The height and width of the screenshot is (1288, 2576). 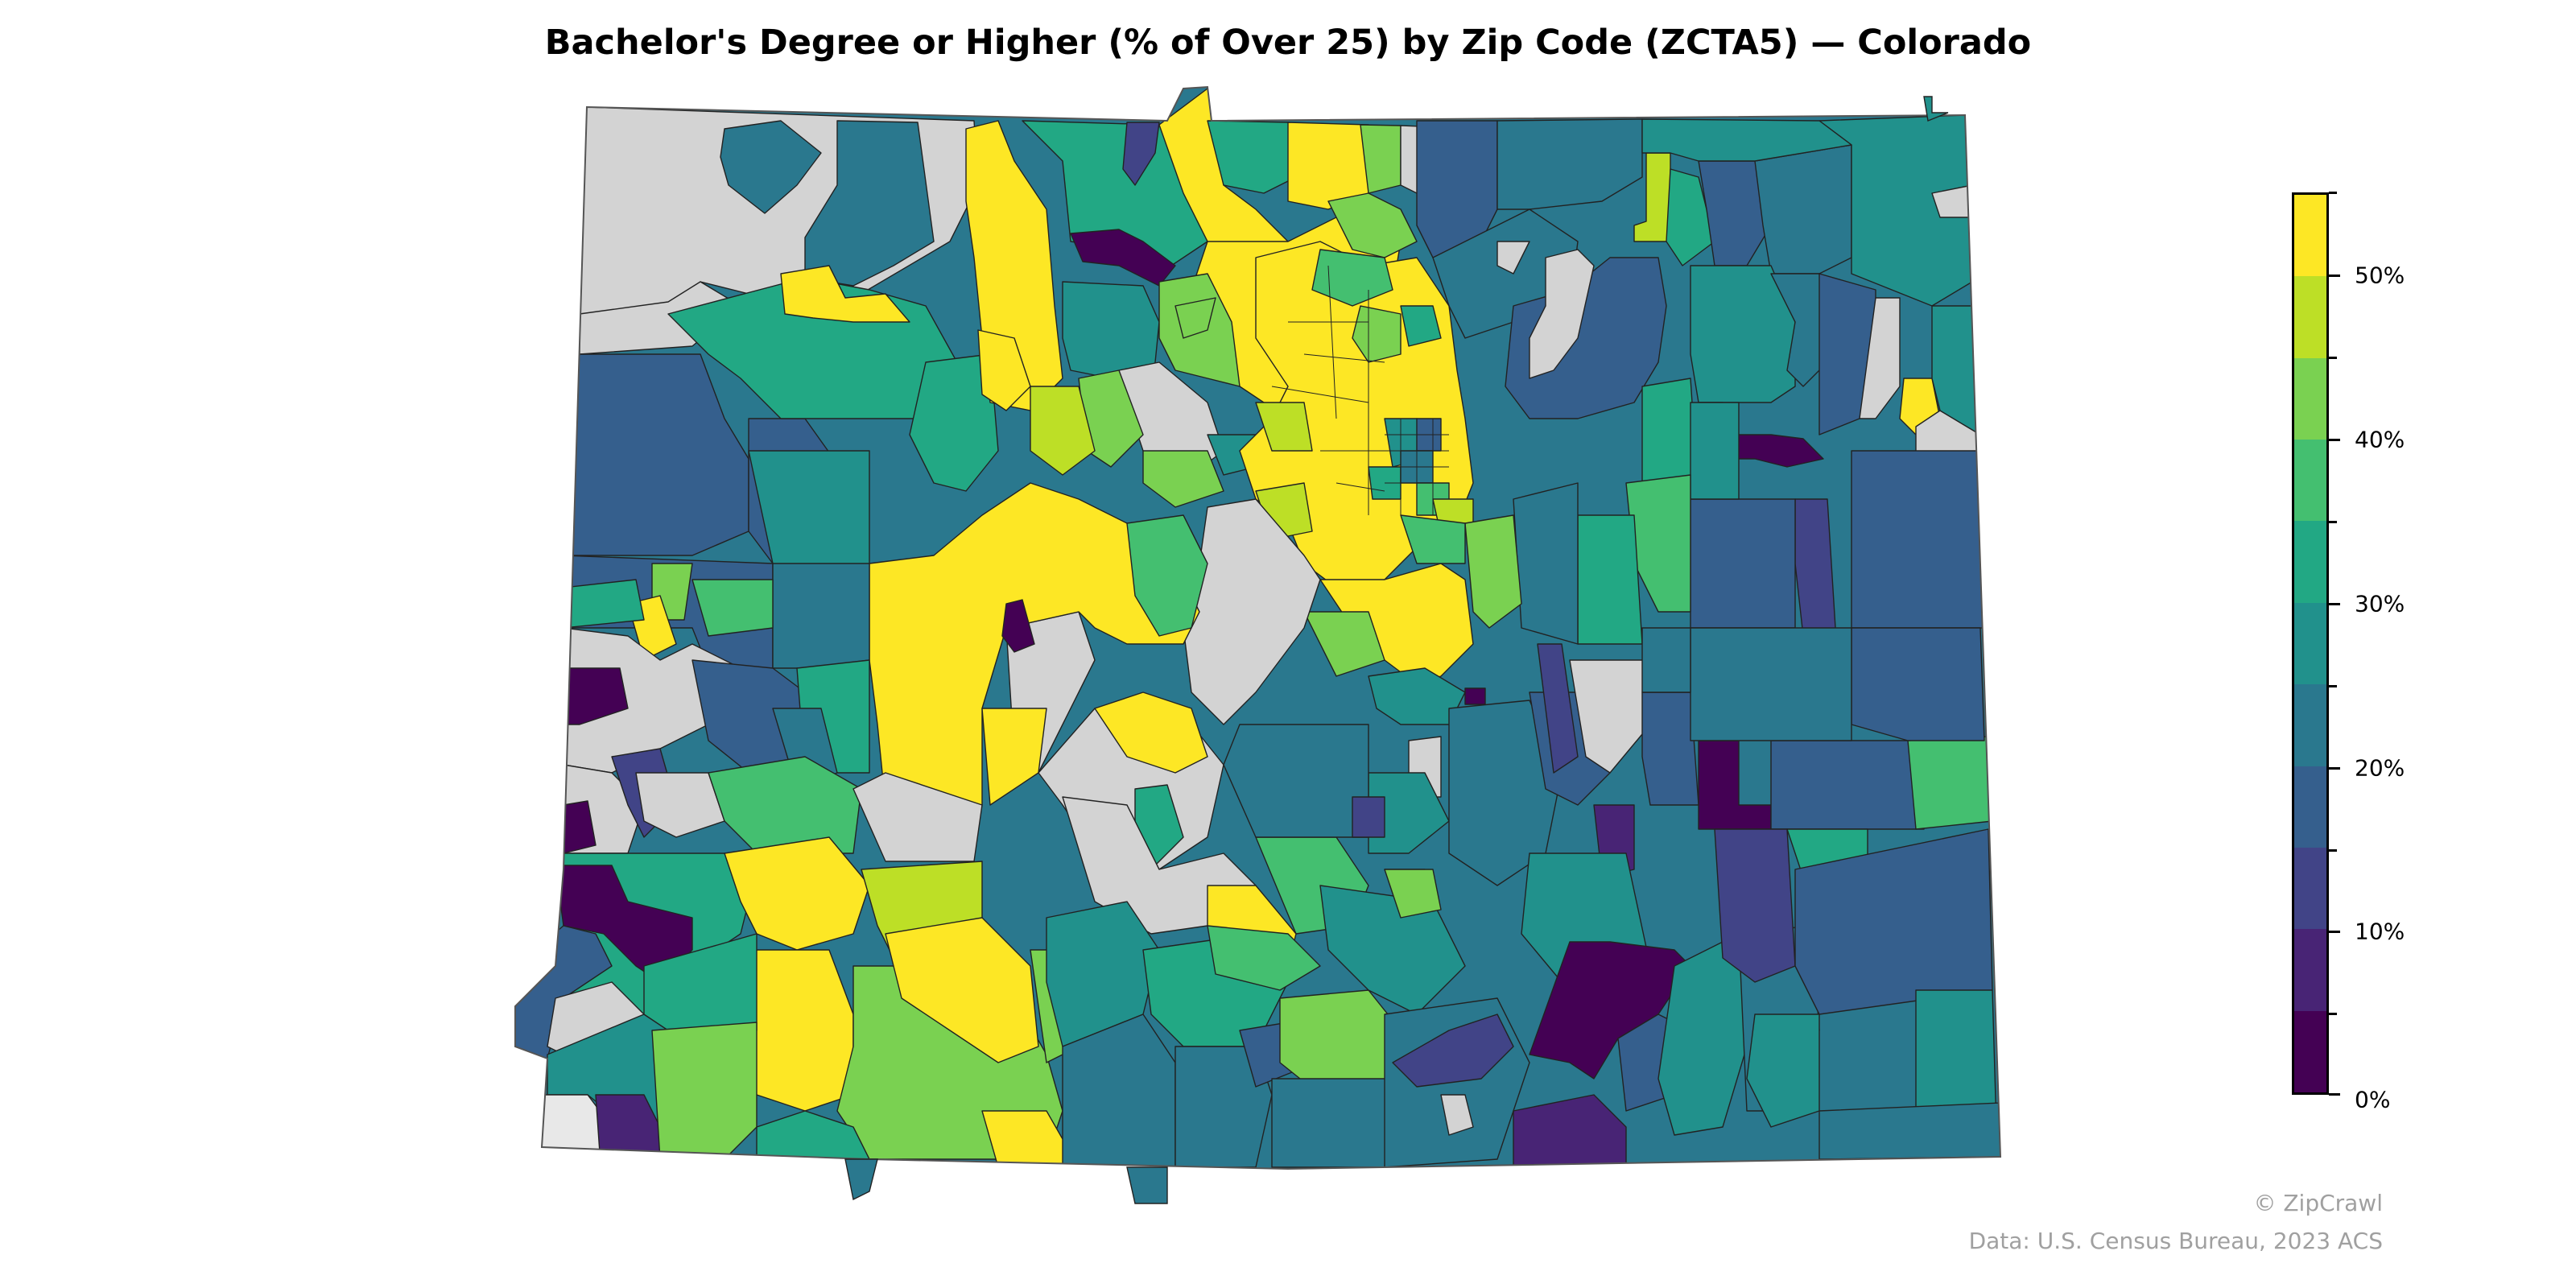 What do you see at coordinates (2380, 931) in the screenshot?
I see `colorbar-label-10: 10%` at bounding box center [2380, 931].